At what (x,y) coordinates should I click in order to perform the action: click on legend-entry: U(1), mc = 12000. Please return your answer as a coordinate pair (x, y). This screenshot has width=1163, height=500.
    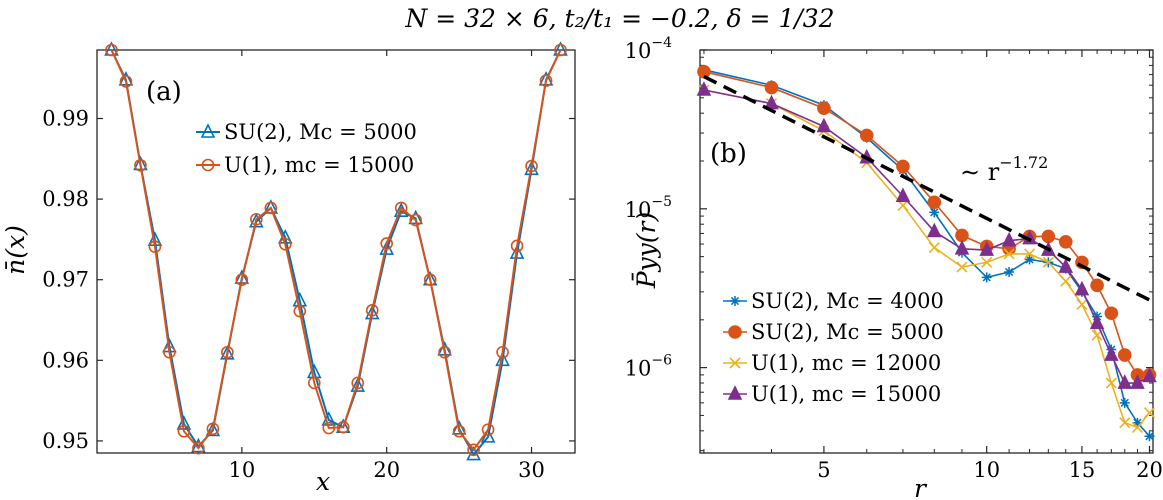
    Looking at the image, I should click on (832, 363).